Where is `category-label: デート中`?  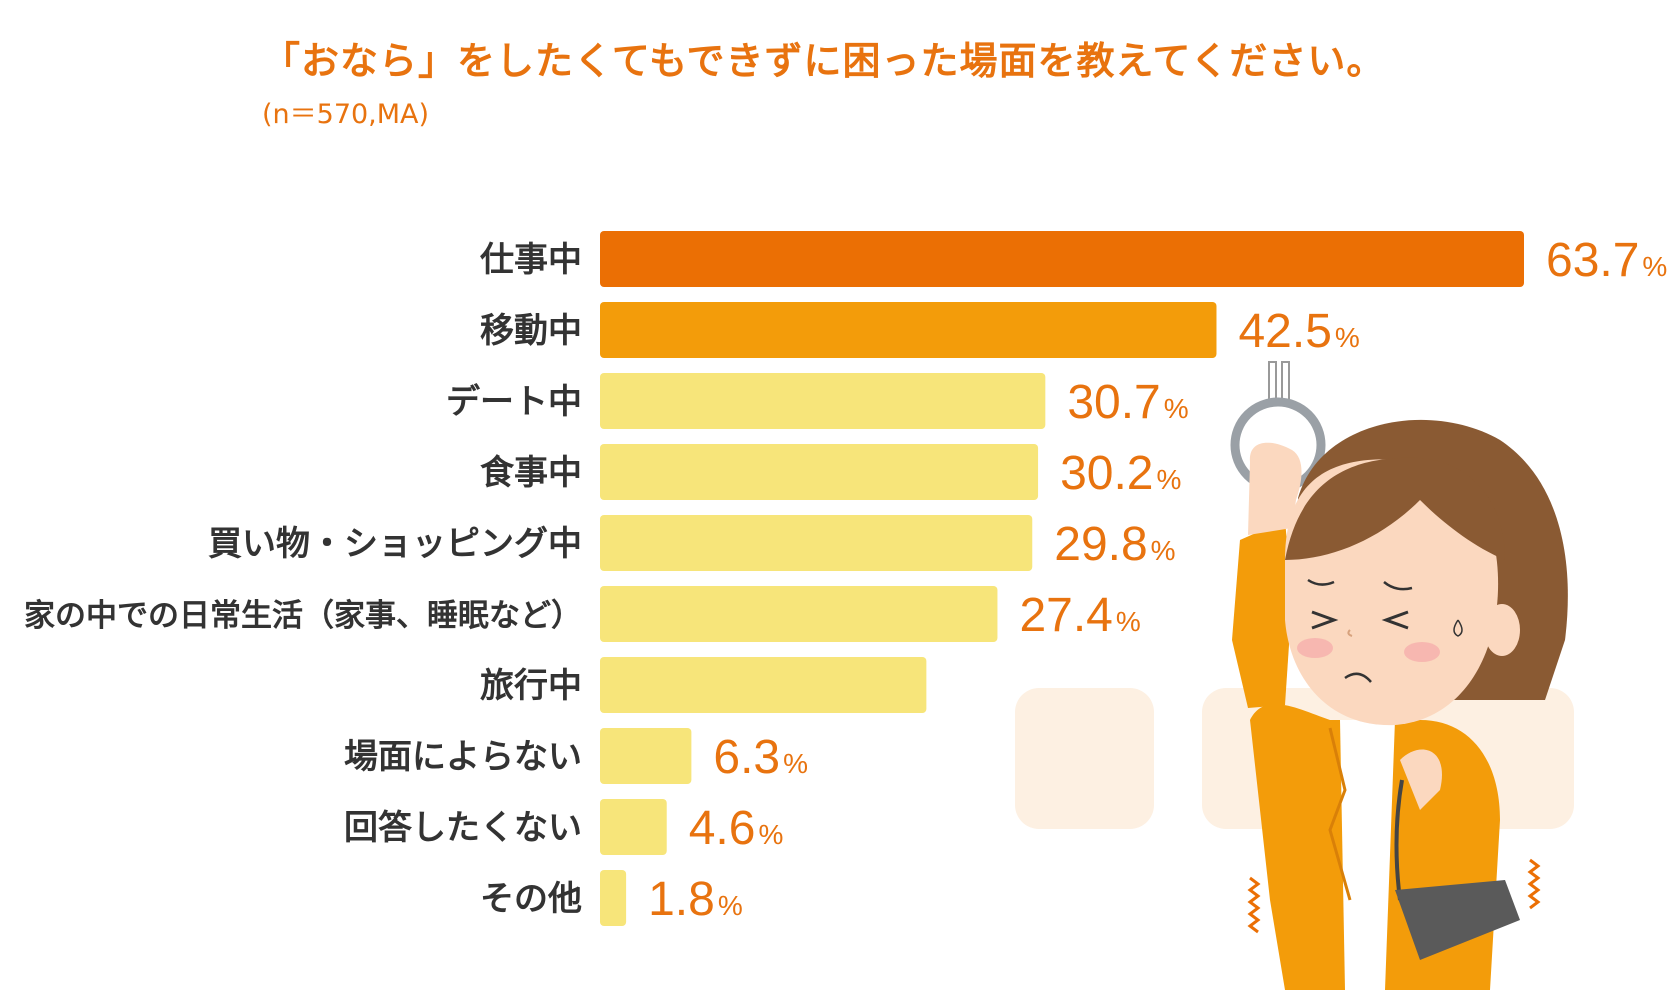 category-label: デート中 is located at coordinates (514, 402).